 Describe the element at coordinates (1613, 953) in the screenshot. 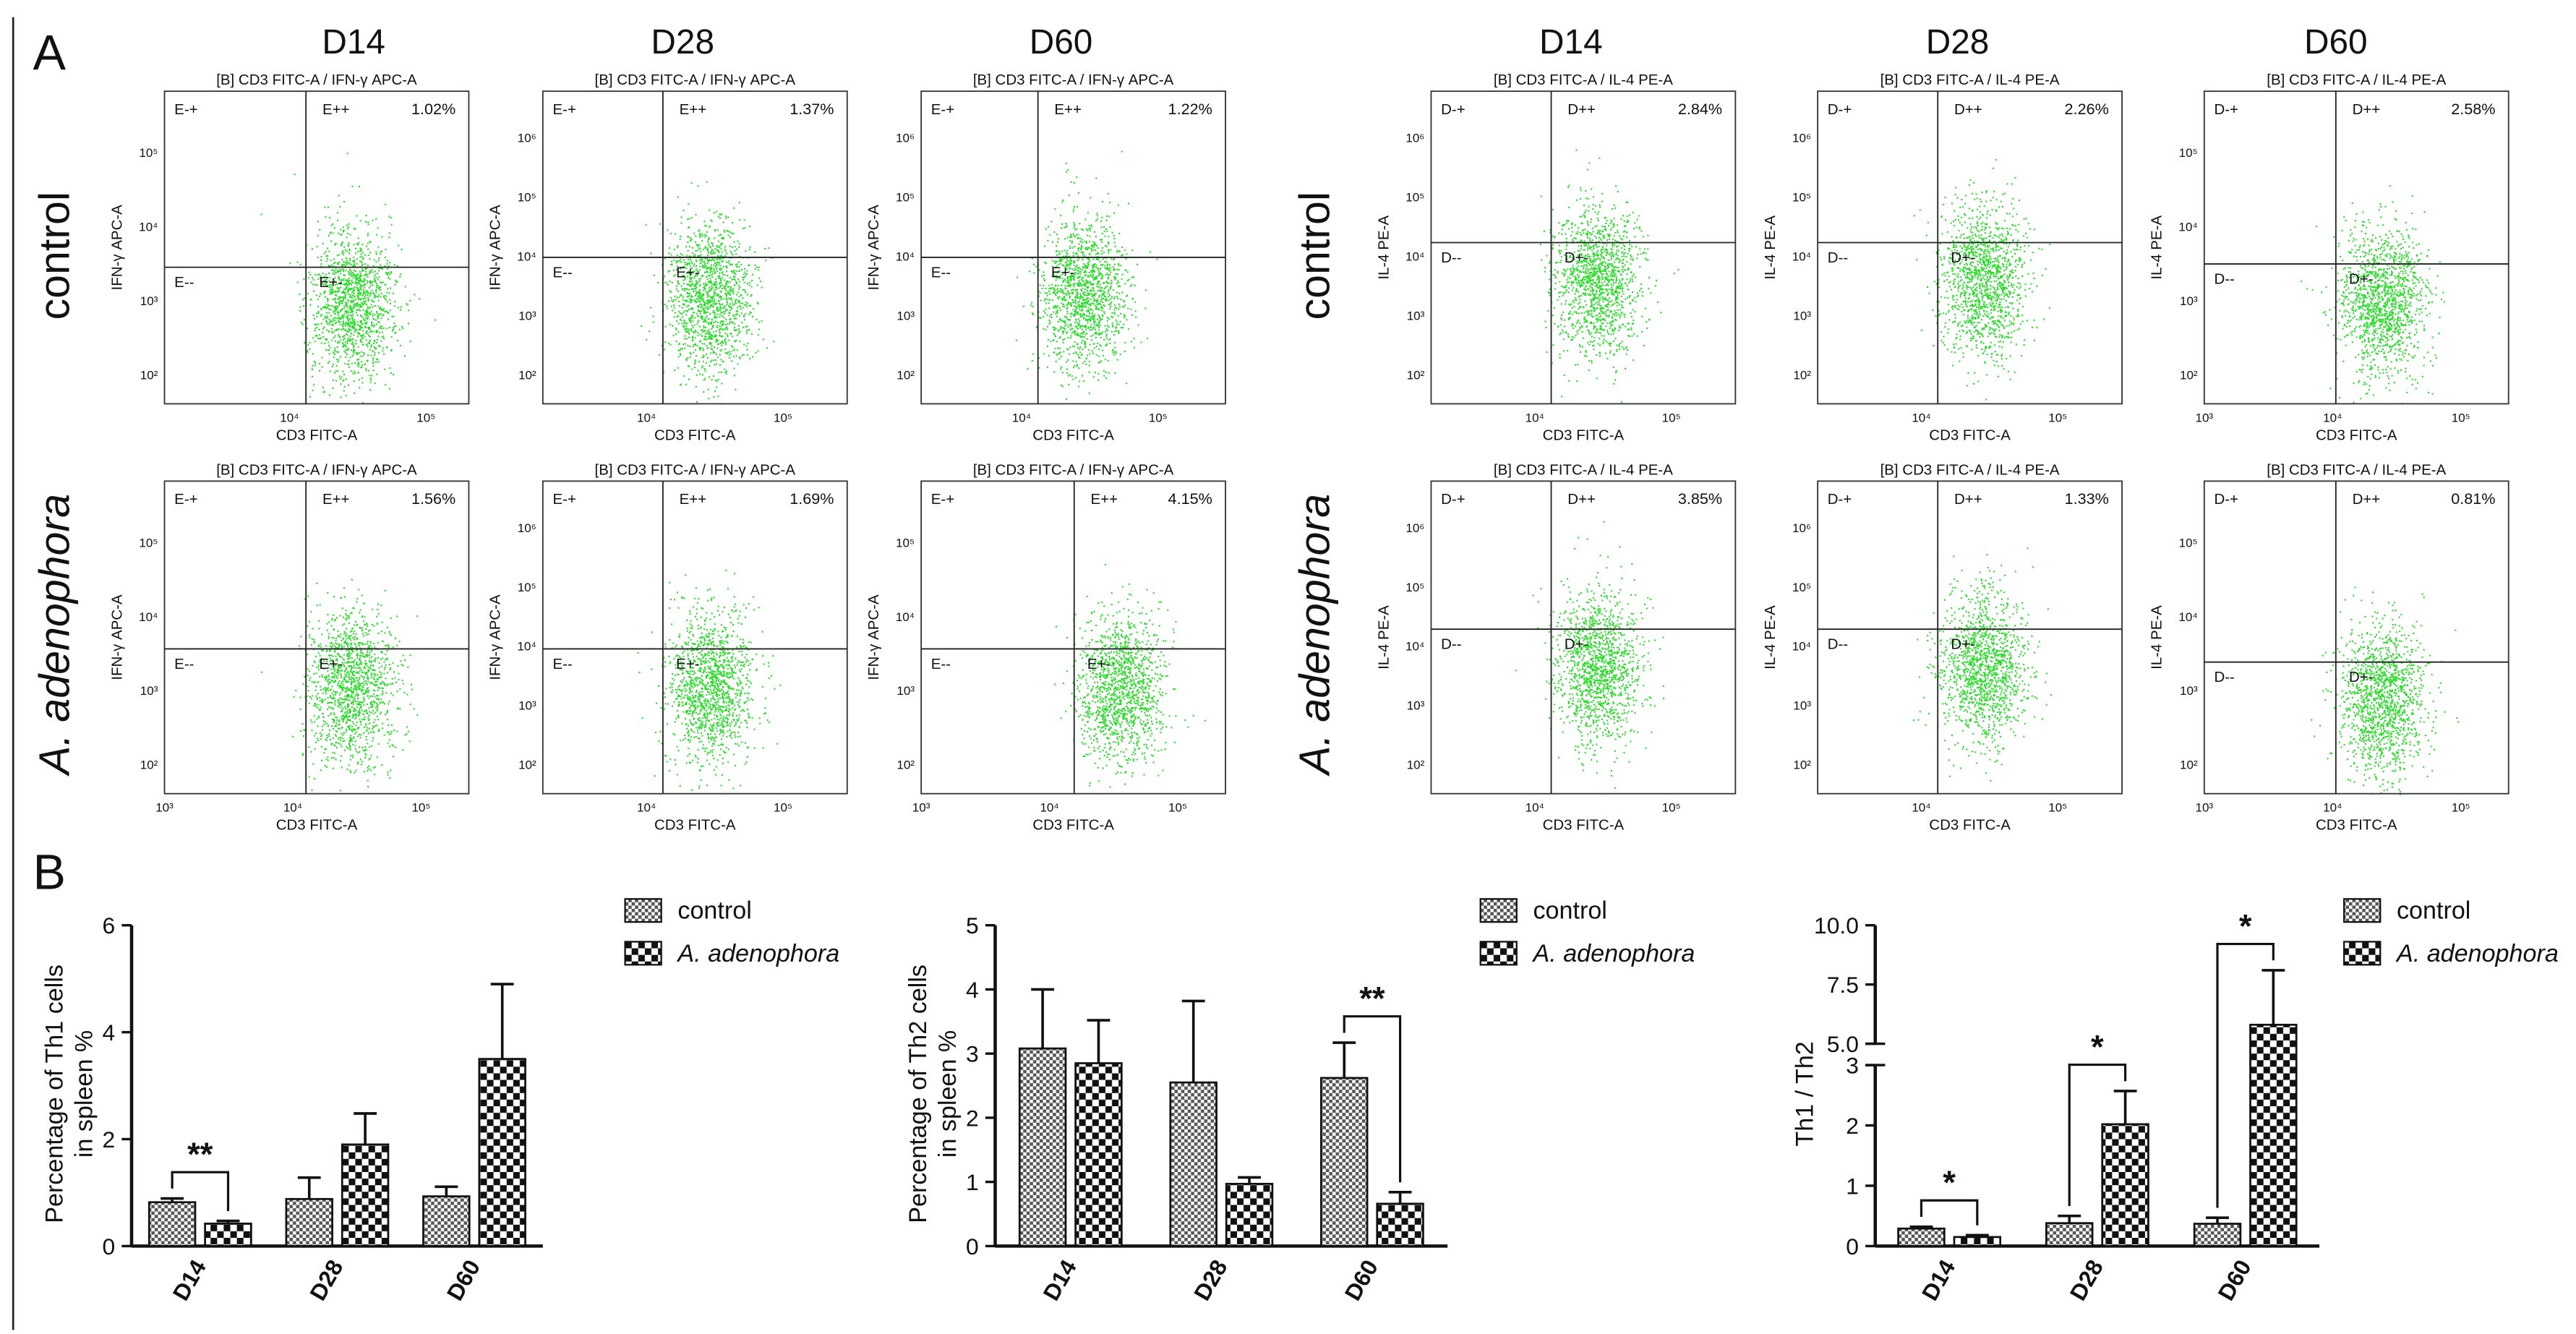

I see `legend-label-treated: A. adenophora` at that location.